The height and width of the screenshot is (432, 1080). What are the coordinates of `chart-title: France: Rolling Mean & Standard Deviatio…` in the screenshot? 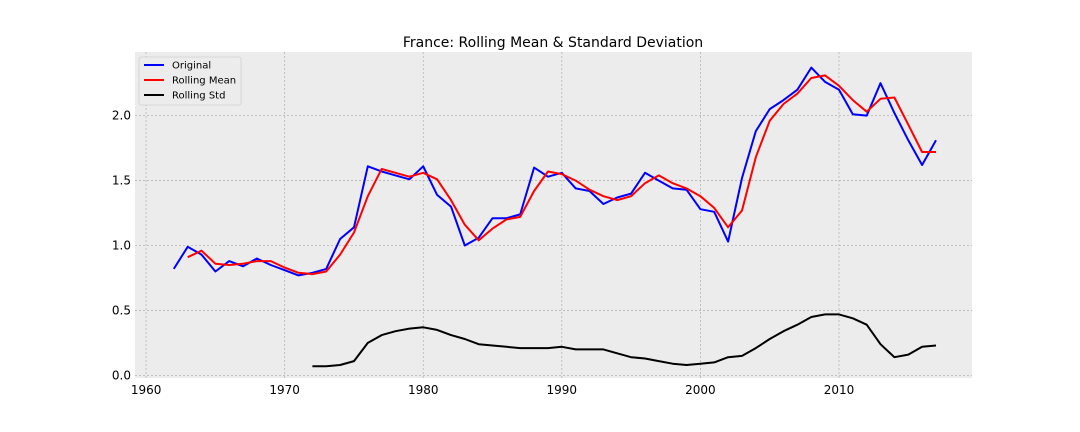 It's located at (553, 43).